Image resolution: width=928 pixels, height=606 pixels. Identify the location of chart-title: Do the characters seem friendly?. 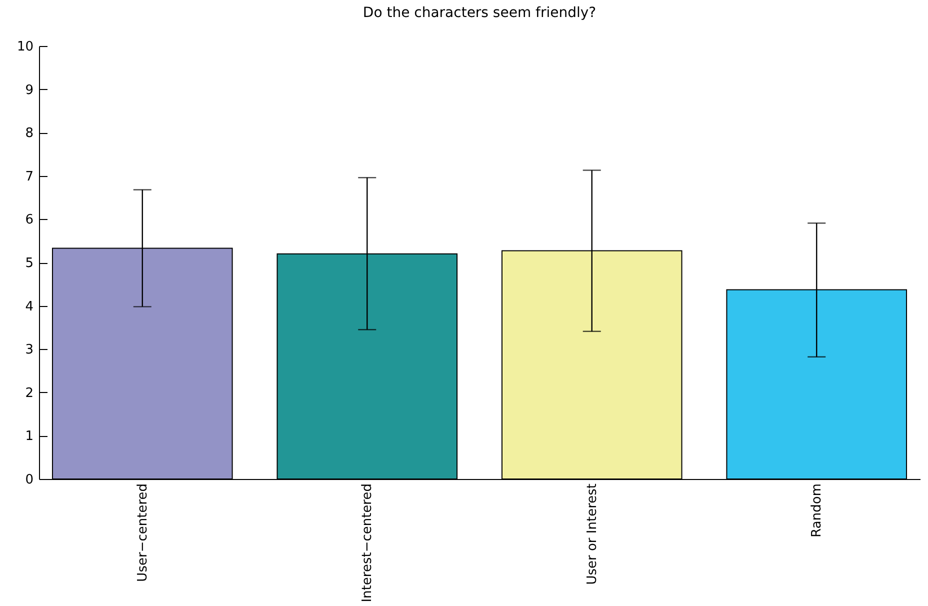
(479, 13).